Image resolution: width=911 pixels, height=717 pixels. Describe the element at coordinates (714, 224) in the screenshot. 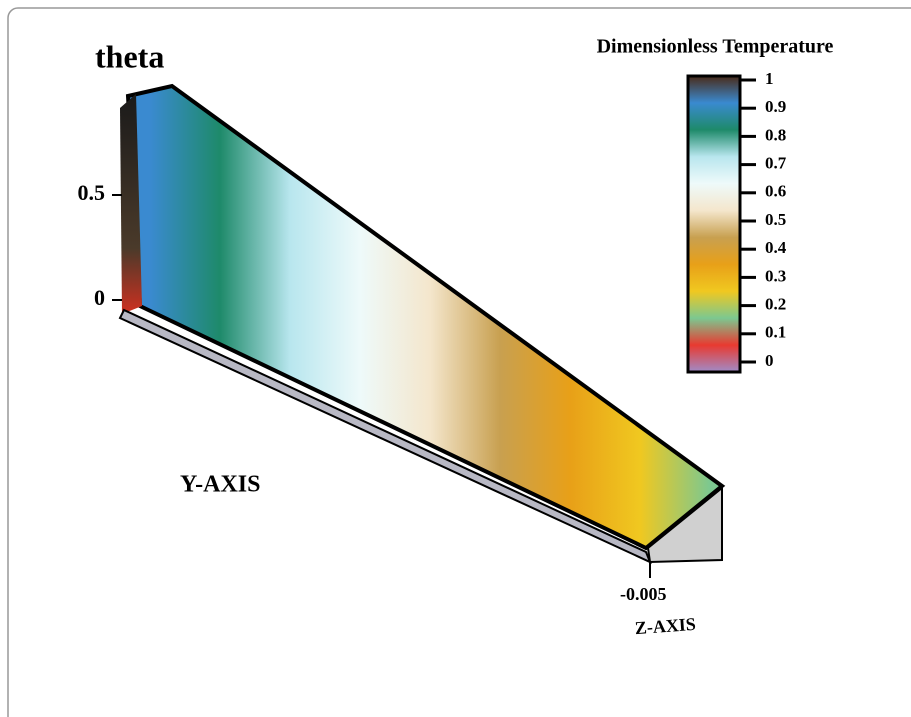

I see `colorbar` at that location.